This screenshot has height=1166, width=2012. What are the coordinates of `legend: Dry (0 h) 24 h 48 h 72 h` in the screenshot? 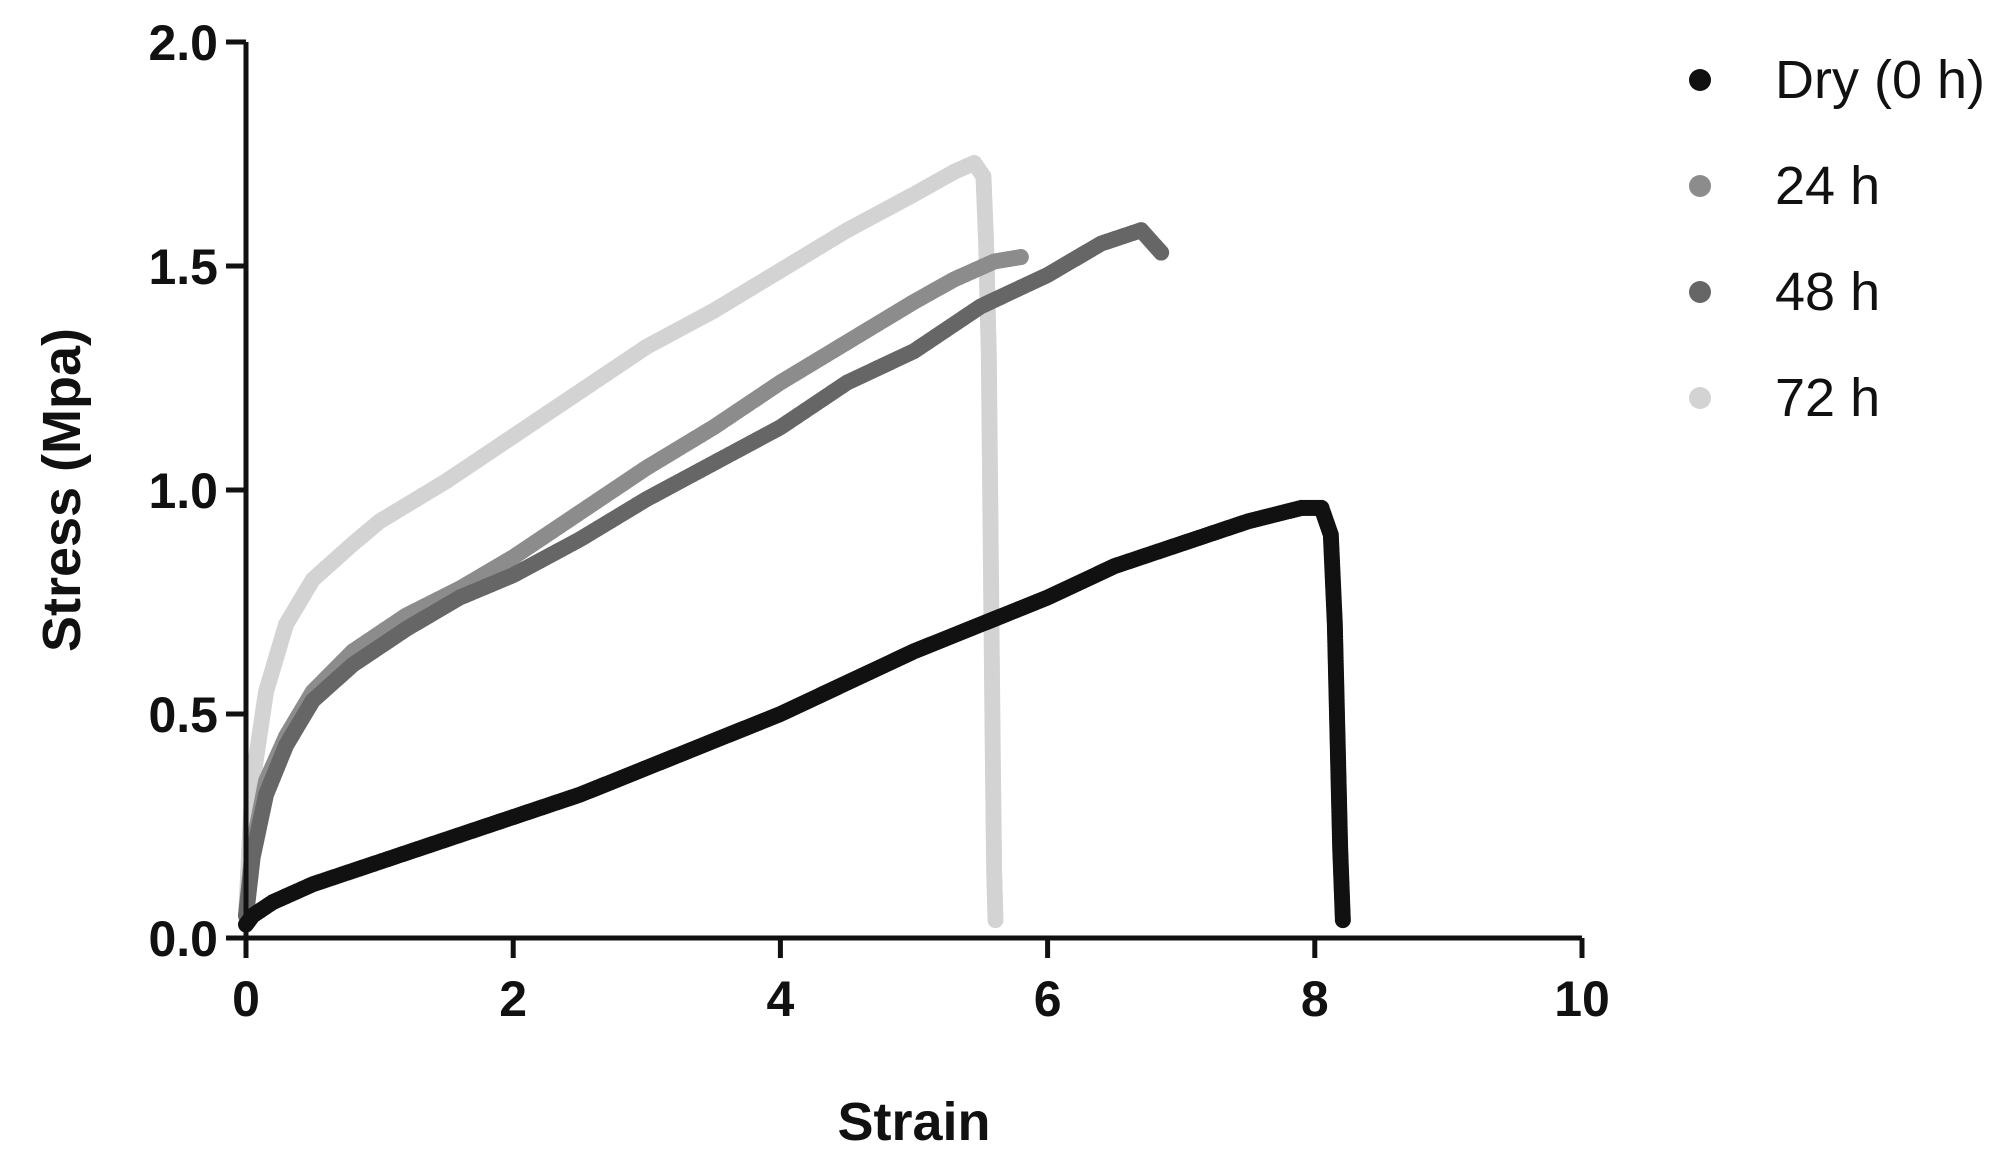 It's located at (1837, 239).